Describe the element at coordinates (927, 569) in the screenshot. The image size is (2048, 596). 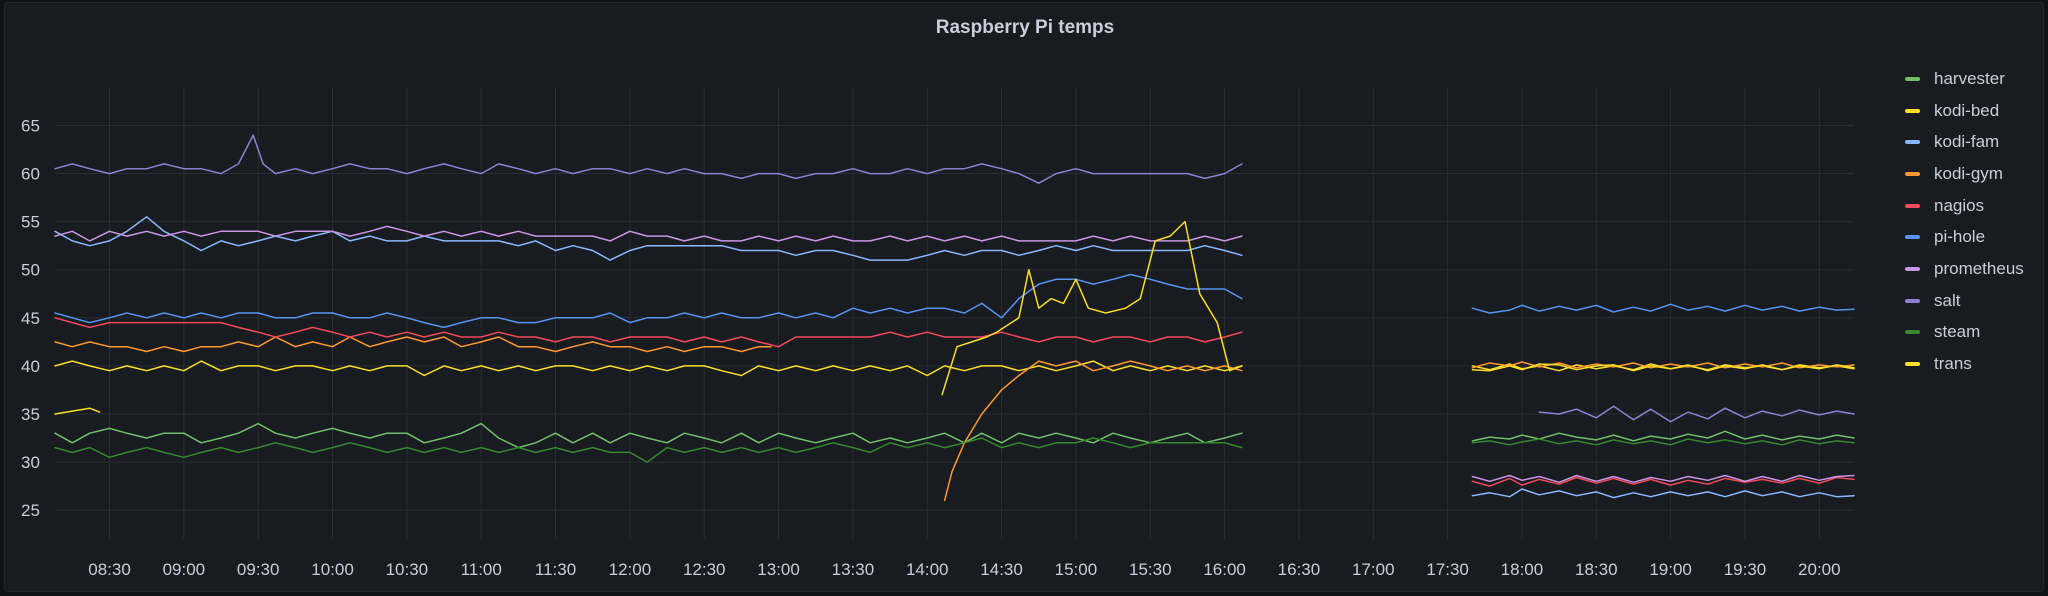
I see `x-tick-label: 14:00` at that location.